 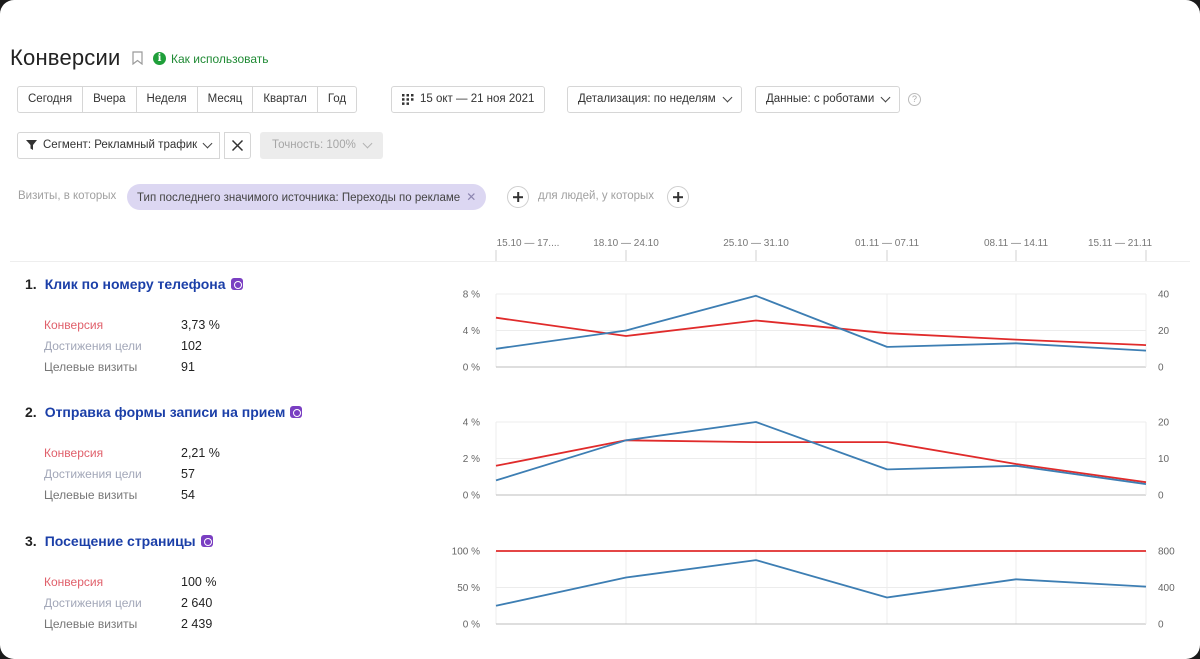 I want to click on week-label: 15.11 — 21.11, so click(x=1120, y=243).